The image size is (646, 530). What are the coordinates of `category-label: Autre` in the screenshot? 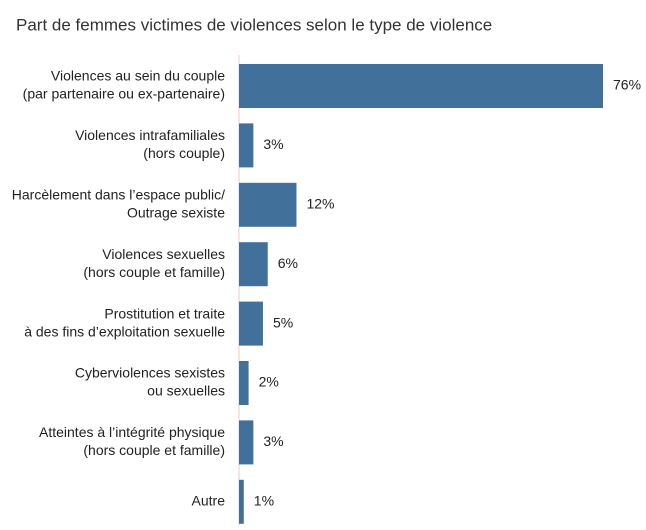 It's located at (209, 501).